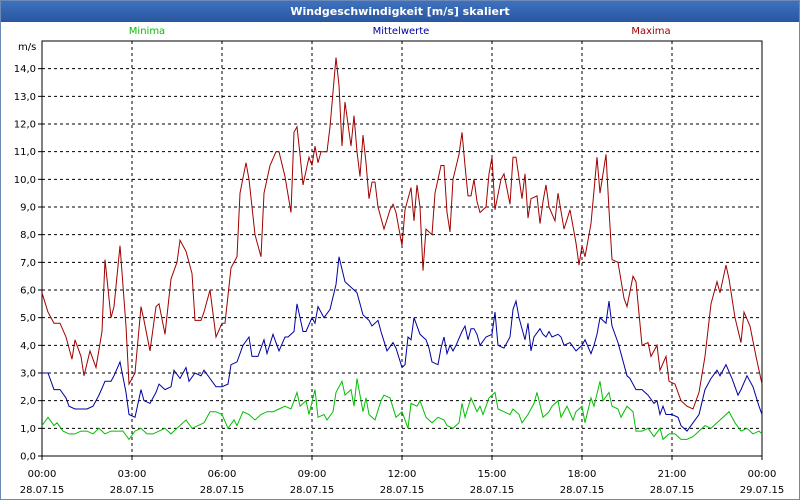 The width and height of the screenshot is (800, 500). Describe the element at coordinates (222, 474) in the screenshot. I see `x-tick-time-label: 06:00` at that location.